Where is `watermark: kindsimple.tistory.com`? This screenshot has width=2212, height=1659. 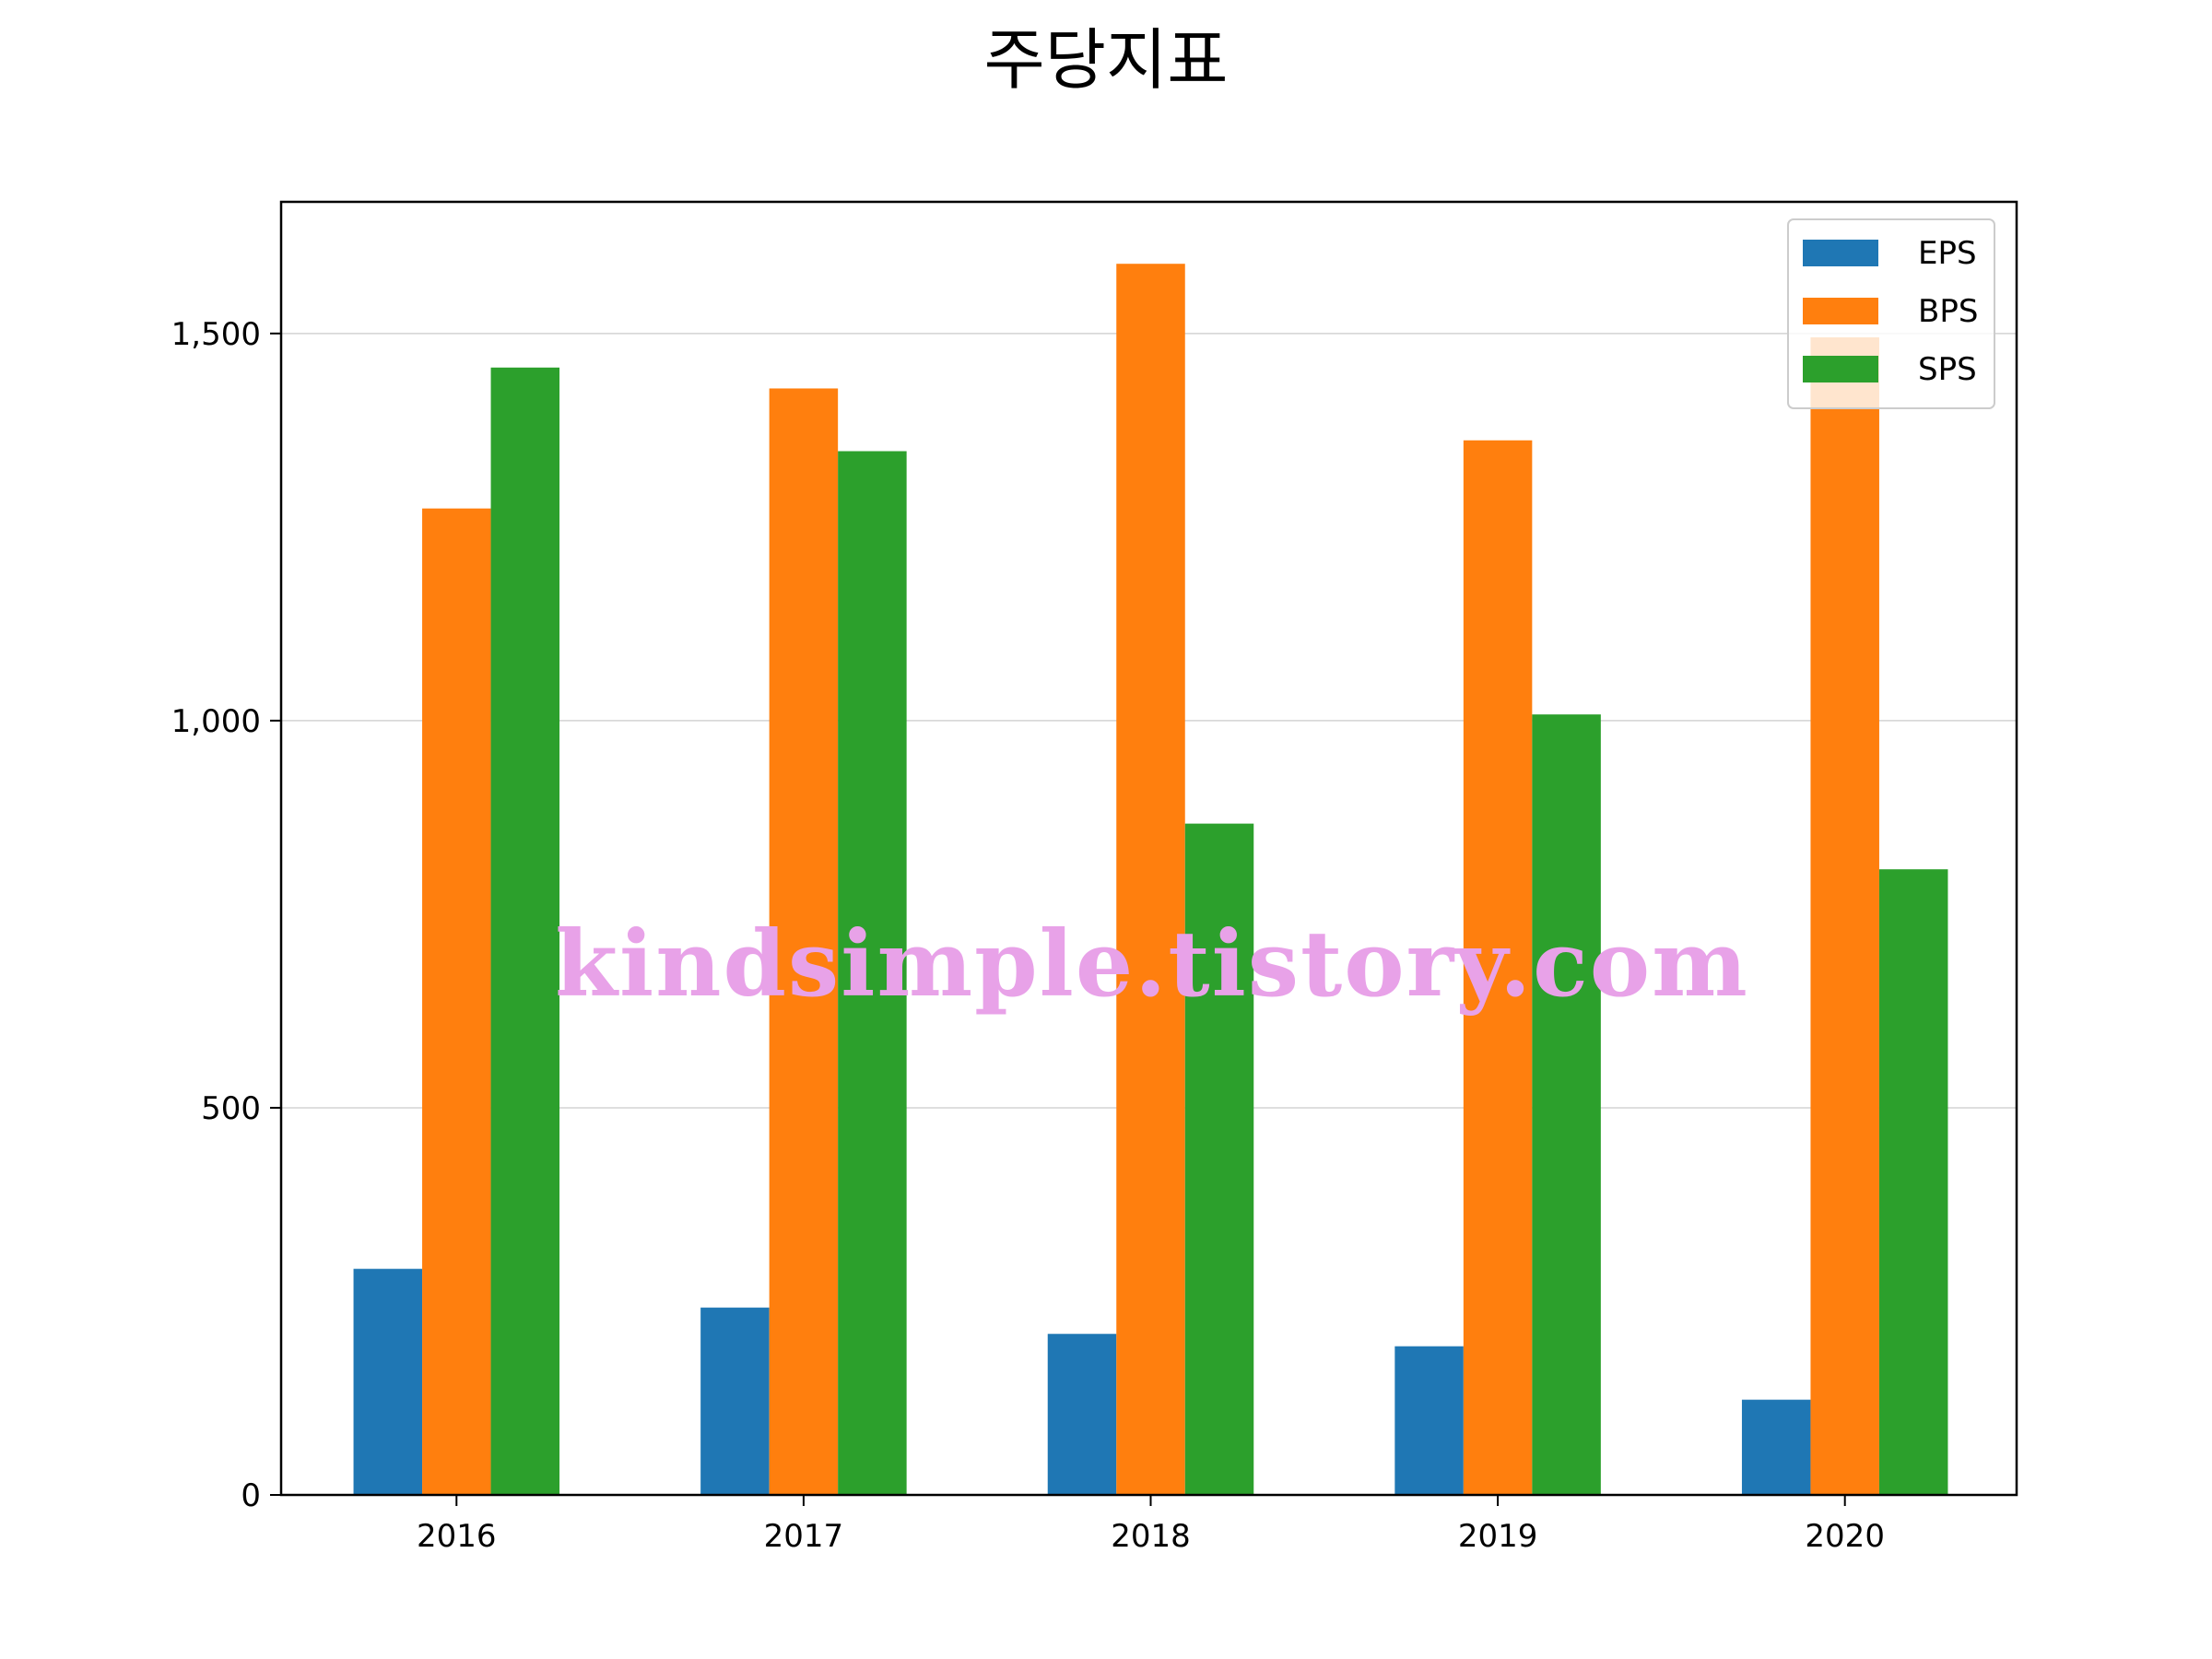 watermark: kindsimple.tistory.com is located at coordinates (1152, 965).